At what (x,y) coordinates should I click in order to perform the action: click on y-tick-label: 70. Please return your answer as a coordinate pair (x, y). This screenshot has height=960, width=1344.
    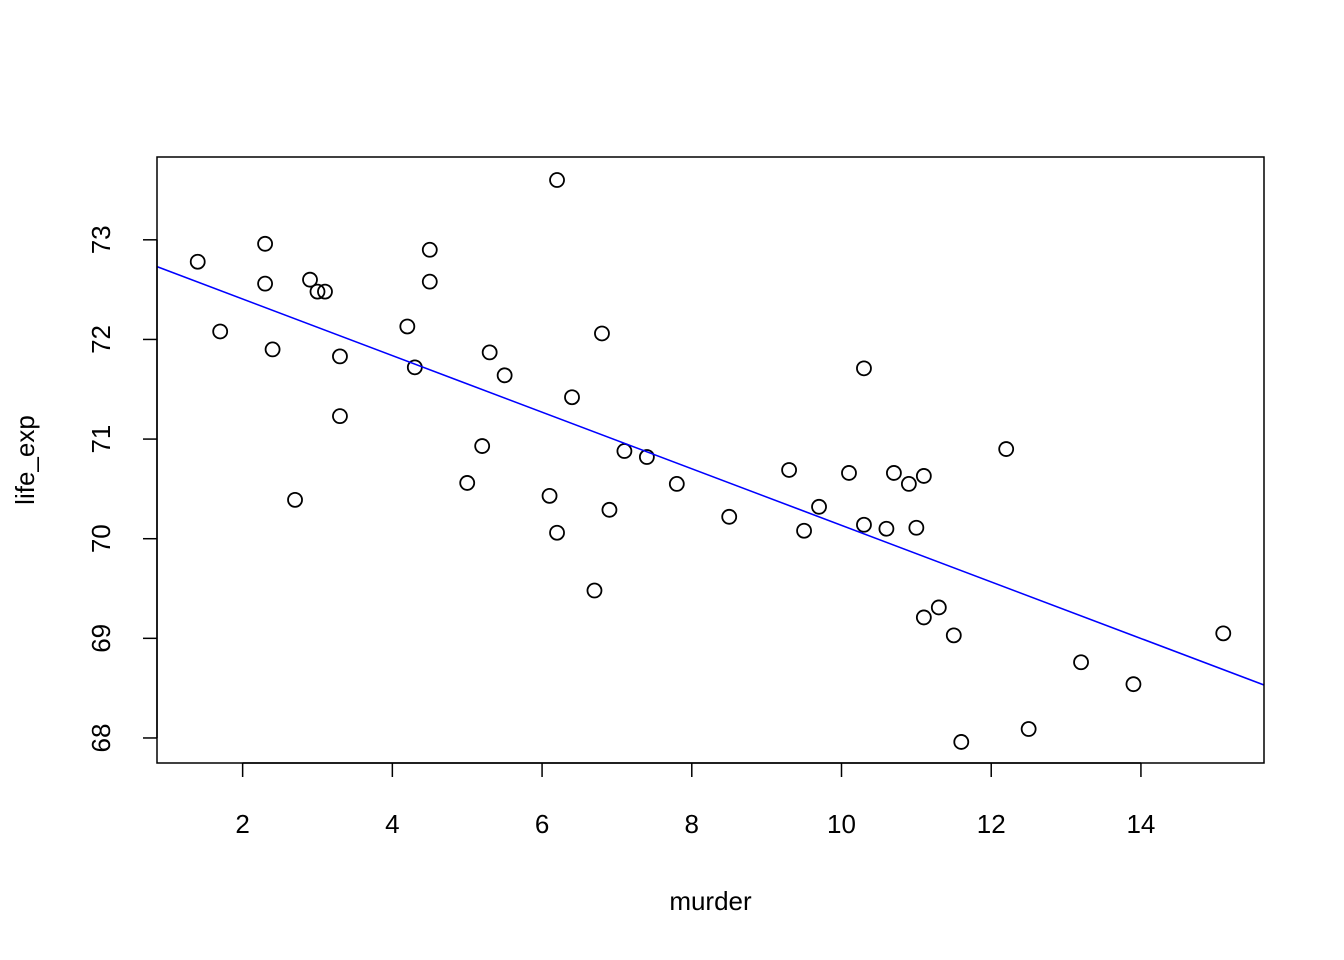
    Looking at the image, I should click on (101, 538).